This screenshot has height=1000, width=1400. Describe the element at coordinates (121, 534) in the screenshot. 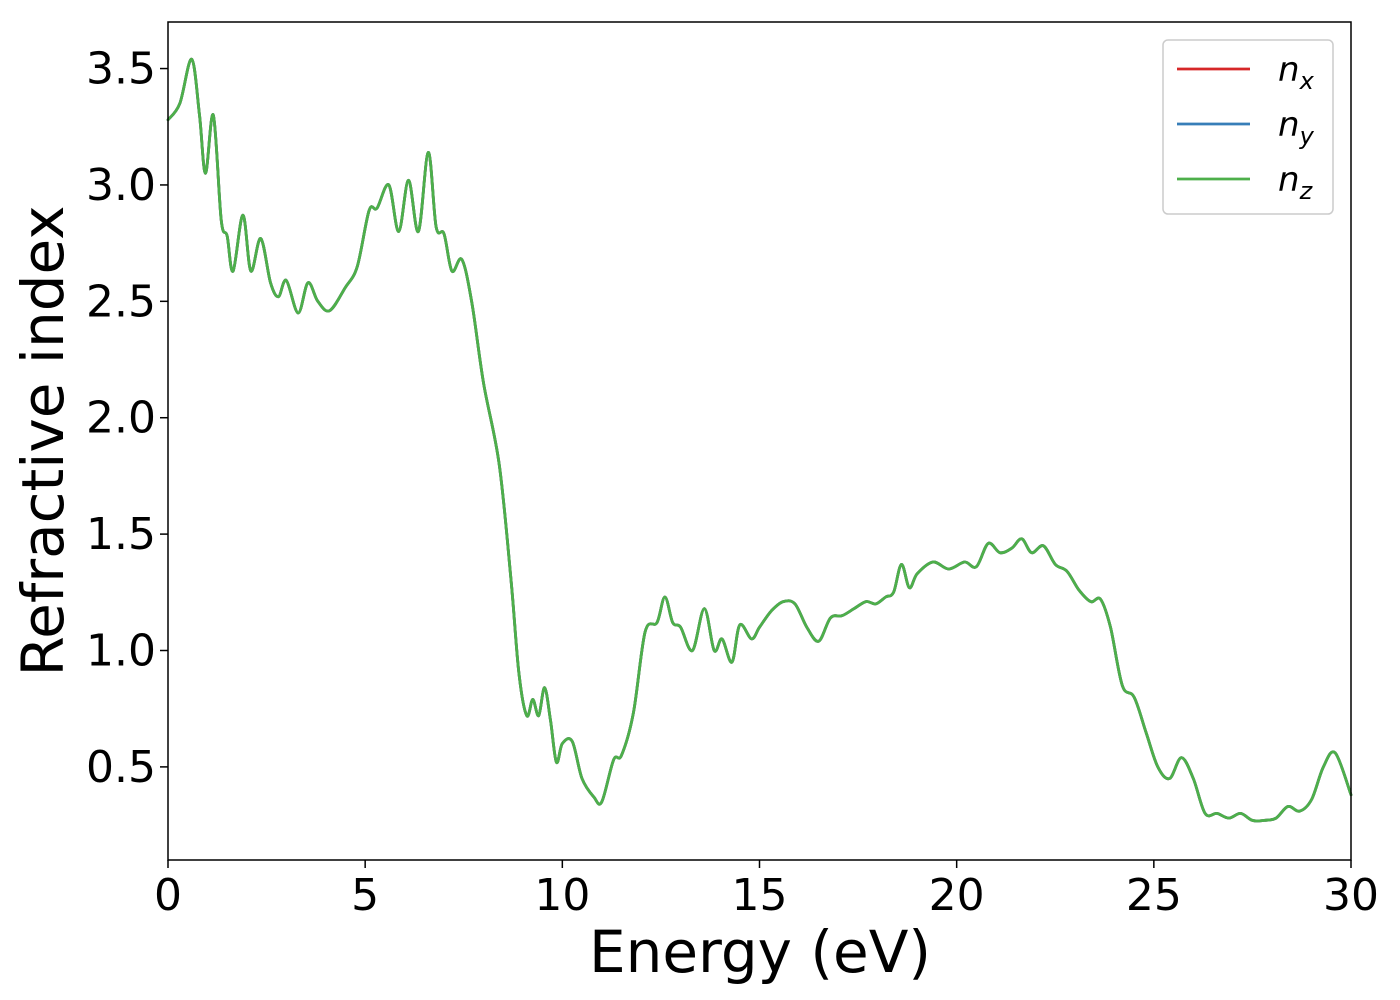

I see `y-tick-label: 1.5` at that location.